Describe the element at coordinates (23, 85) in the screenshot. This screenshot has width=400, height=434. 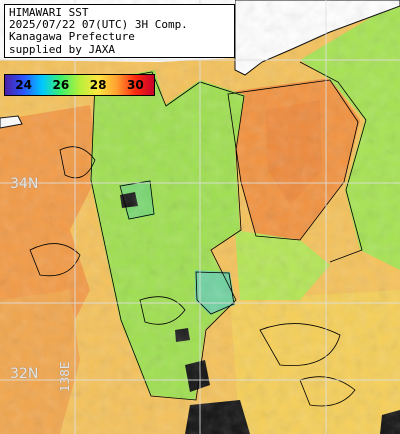
I see `colorbar-tick-24: 24` at that location.